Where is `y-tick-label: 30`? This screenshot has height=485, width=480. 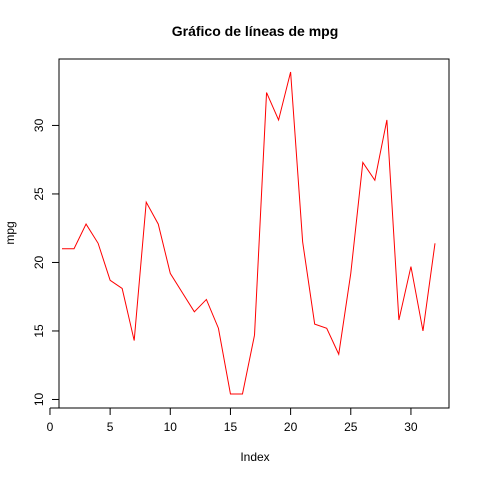
y-tick-label: 30 is located at coordinates (39, 125).